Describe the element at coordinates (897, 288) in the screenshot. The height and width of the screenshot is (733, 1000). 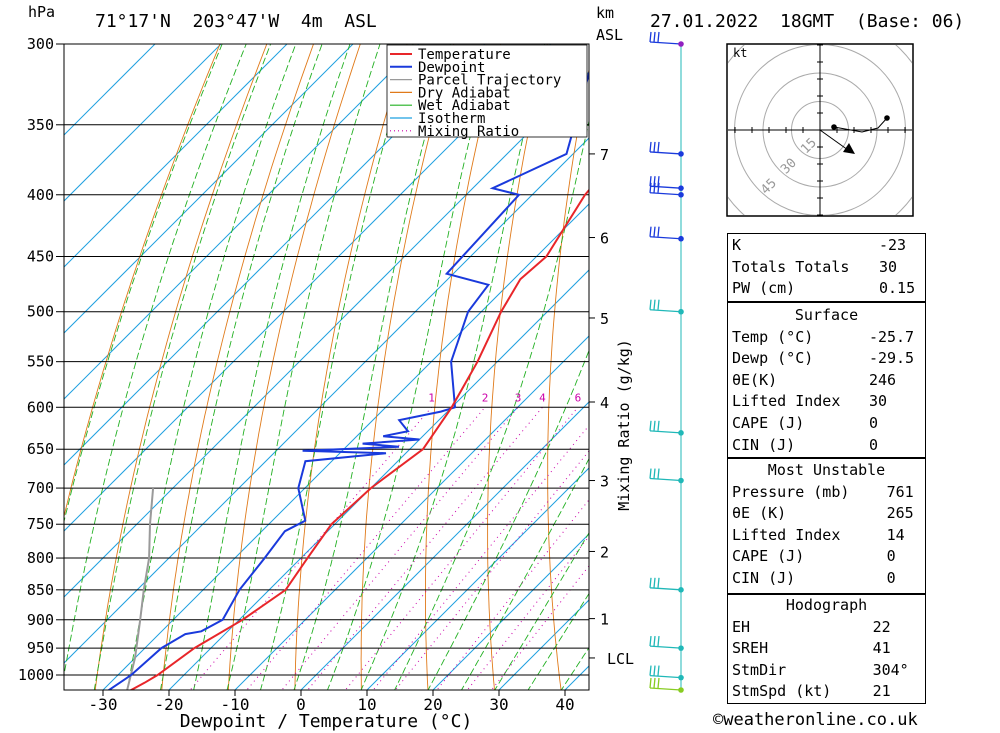
I see `index-value: 0.15` at that location.